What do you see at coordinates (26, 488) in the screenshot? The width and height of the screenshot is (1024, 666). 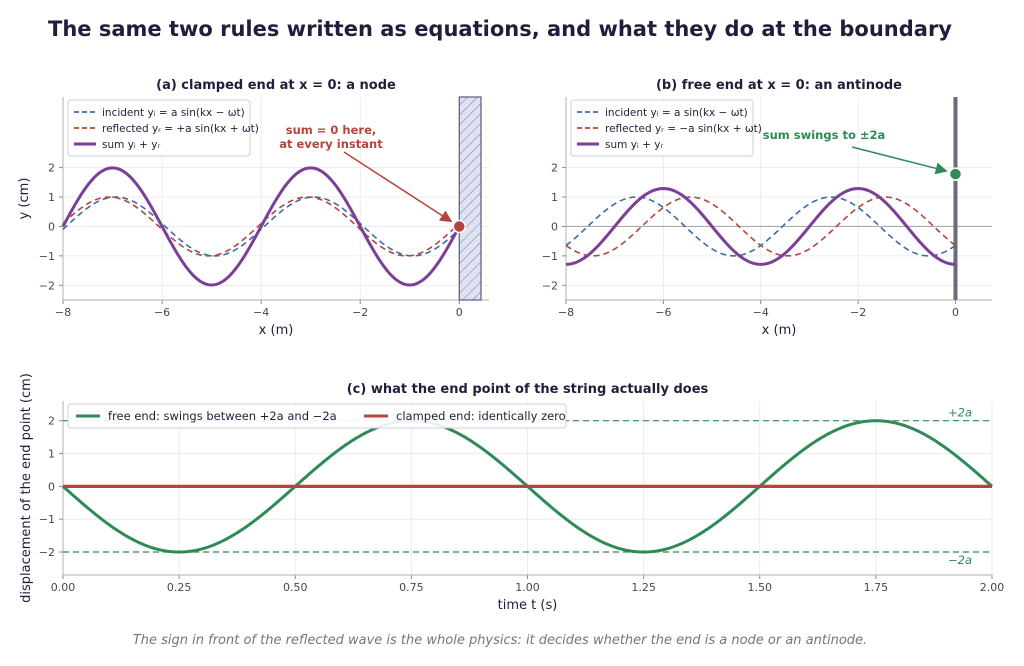 I see `y-axis-label: displacement of the end point (cm)` at bounding box center [26, 488].